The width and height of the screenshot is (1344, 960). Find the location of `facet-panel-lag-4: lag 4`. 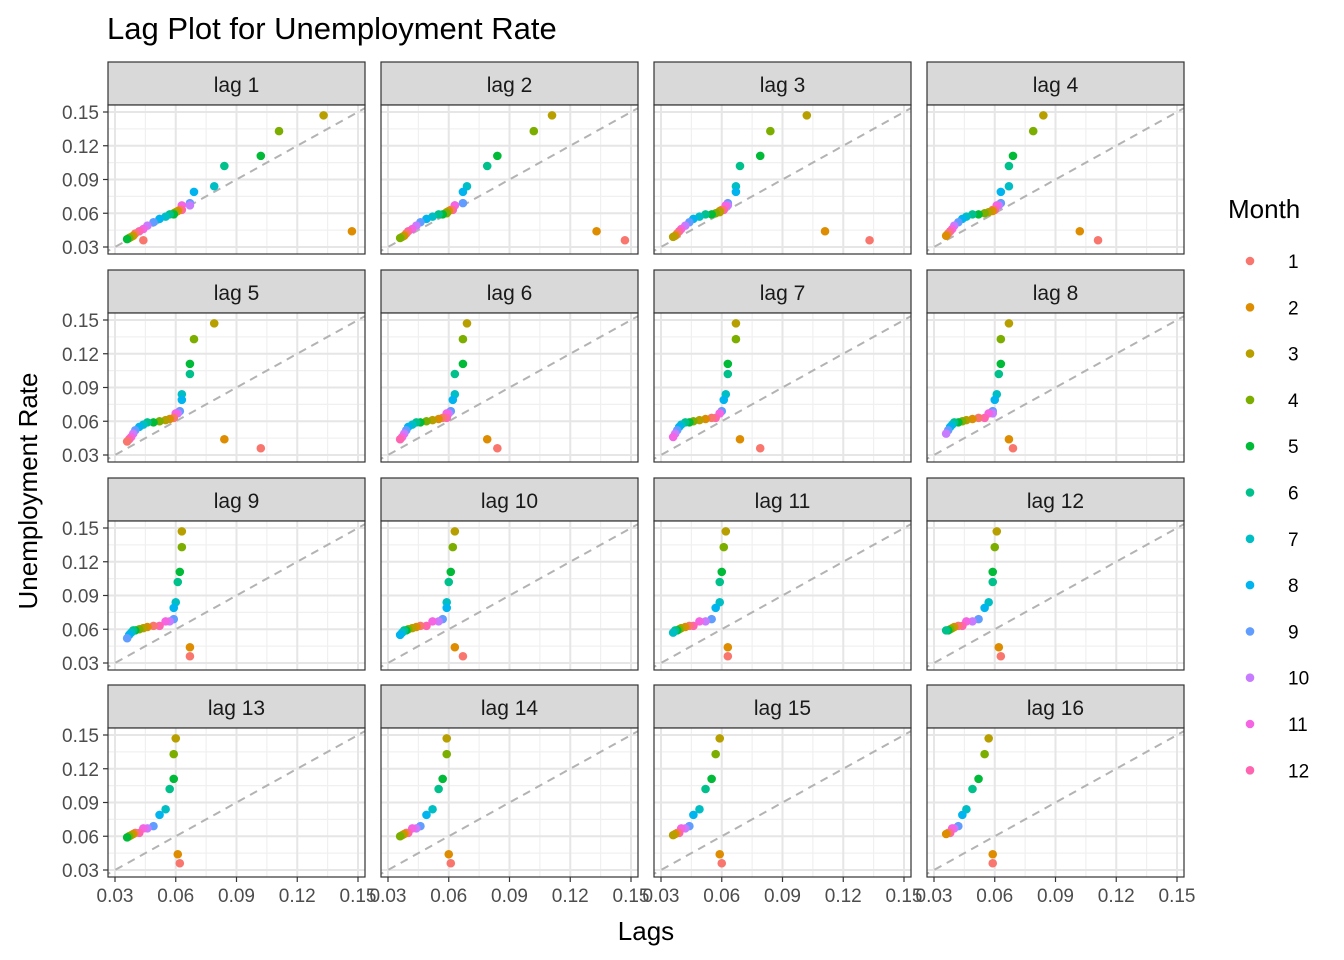

facet-panel-lag-4: lag 4 is located at coordinates (1055, 158).